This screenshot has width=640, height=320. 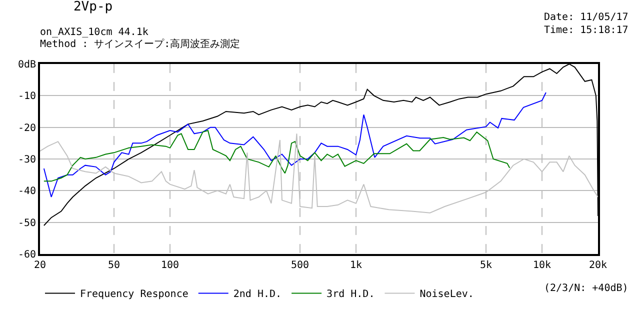 What do you see at coordinates (586, 30) in the screenshot?
I see `text: Time: 15:18:17` at bounding box center [586, 30].